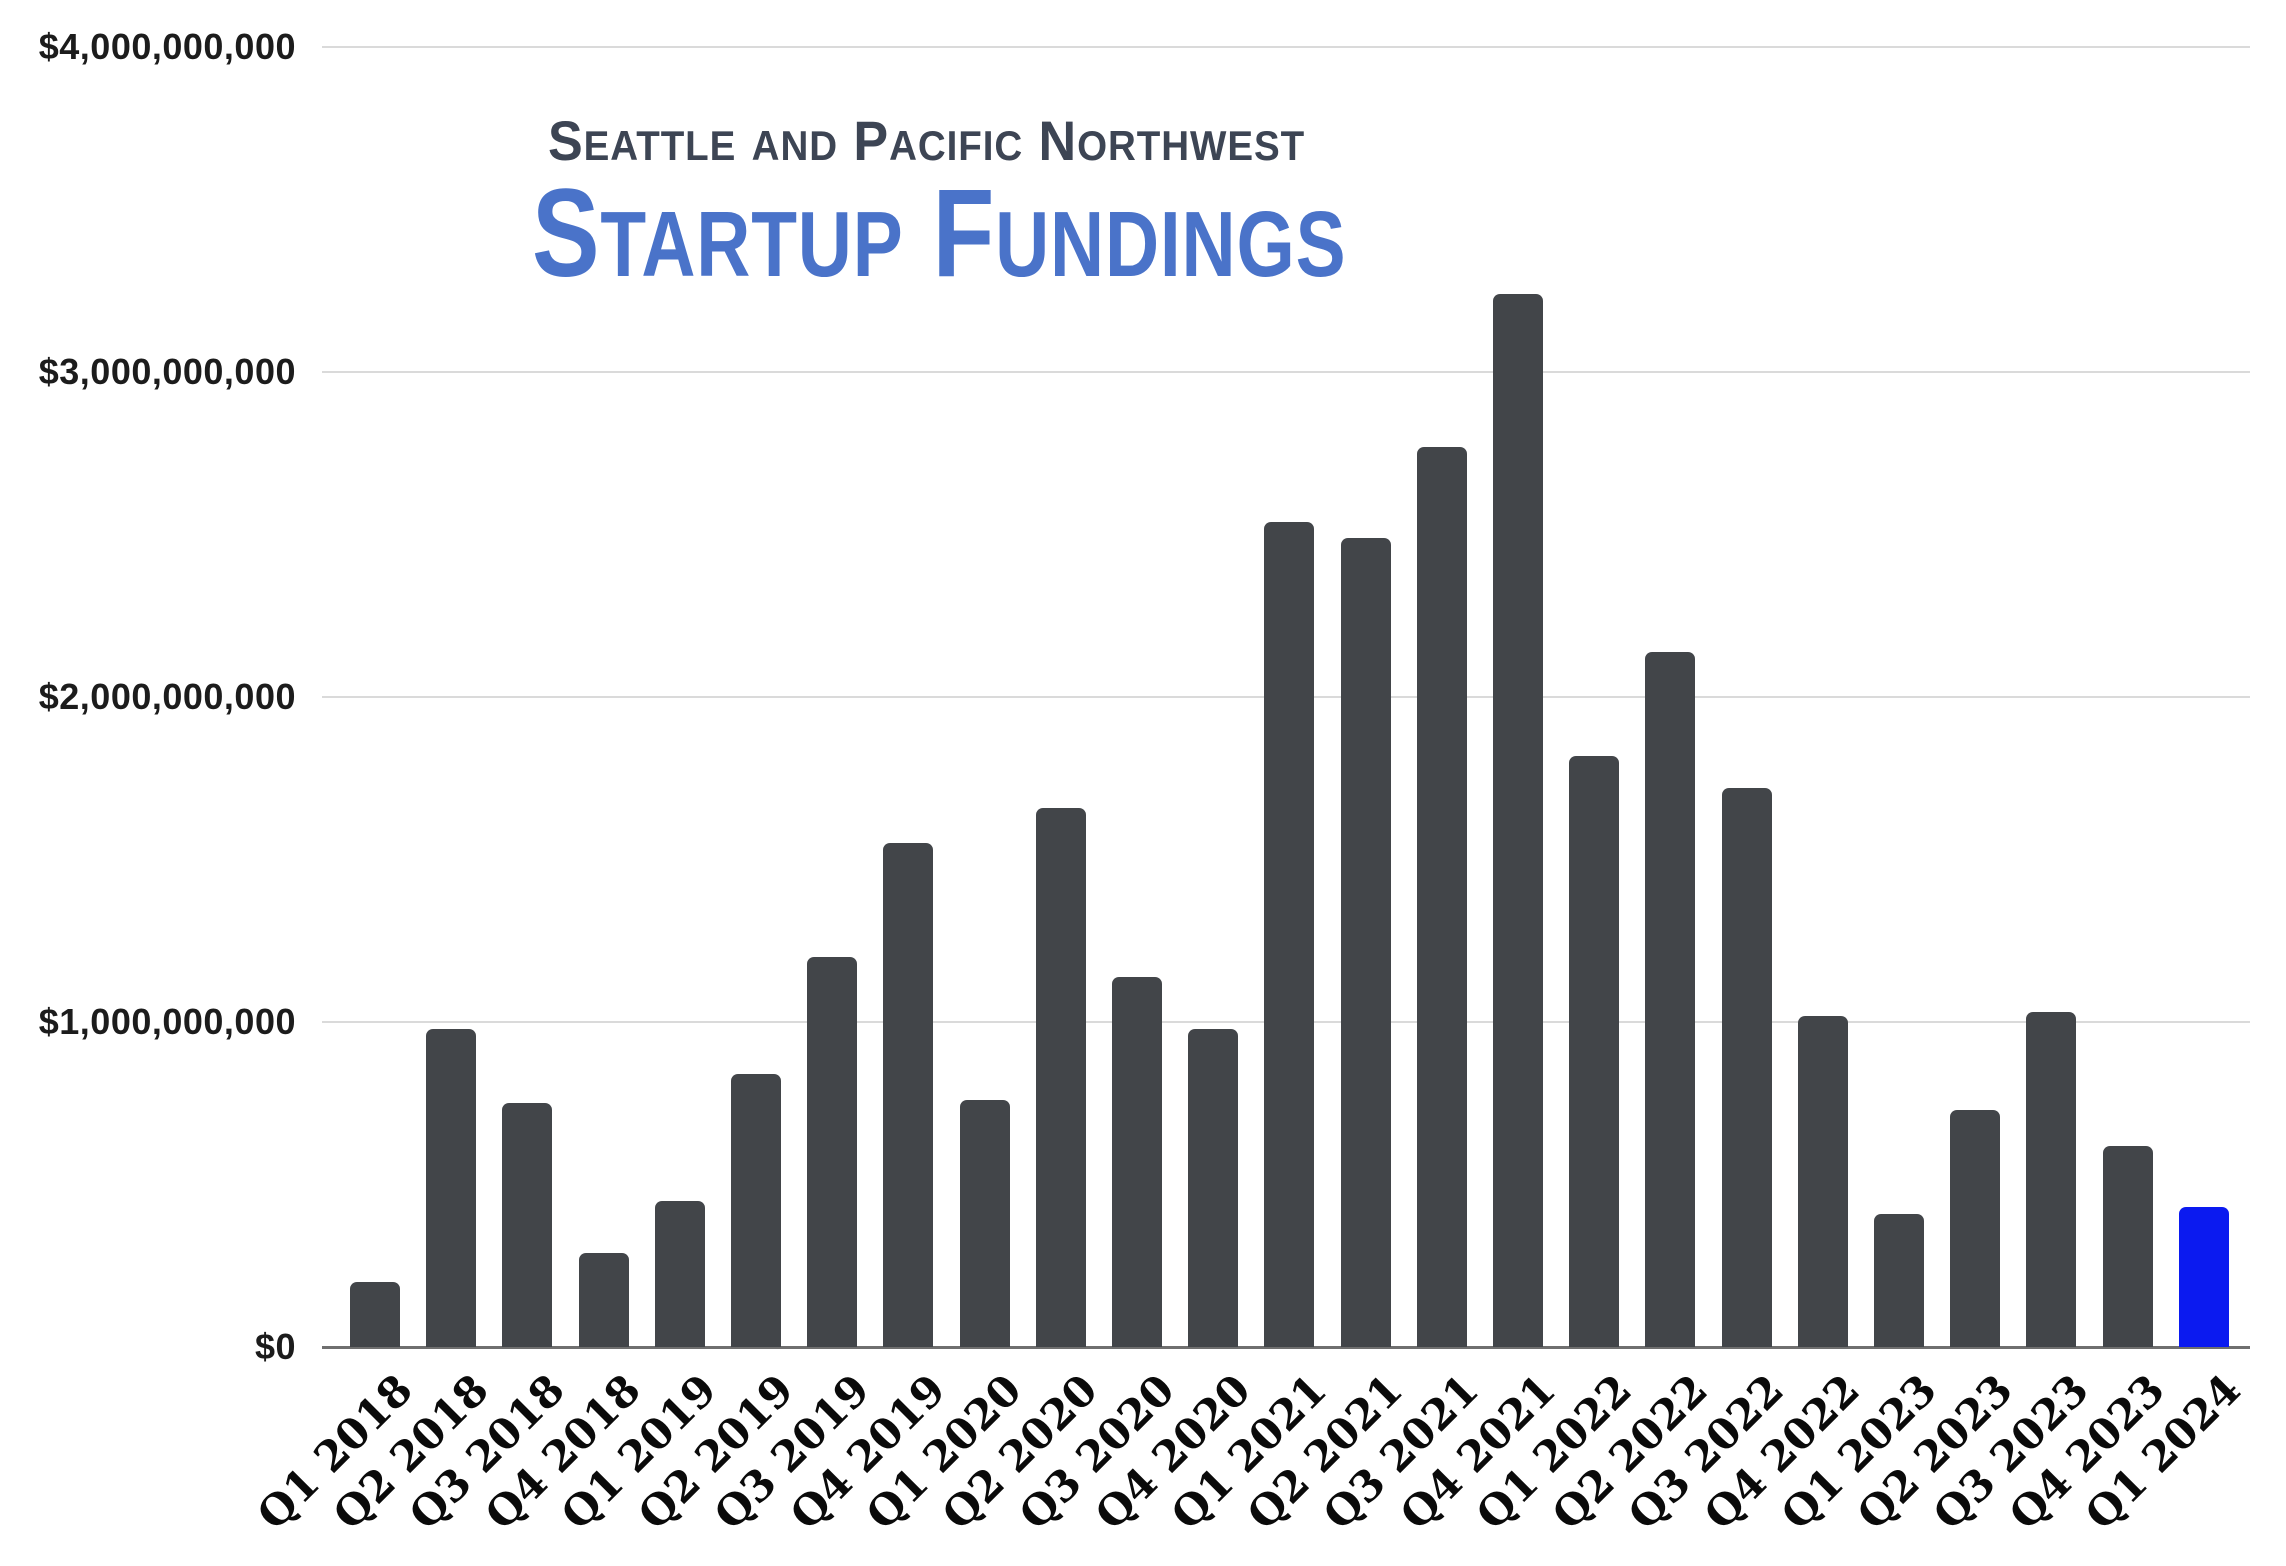 The width and height of the screenshot is (2286, 1566). Describe the element at coordinates (2203, 1277) in the screenshot. I see `bar-highlighted` at that location.